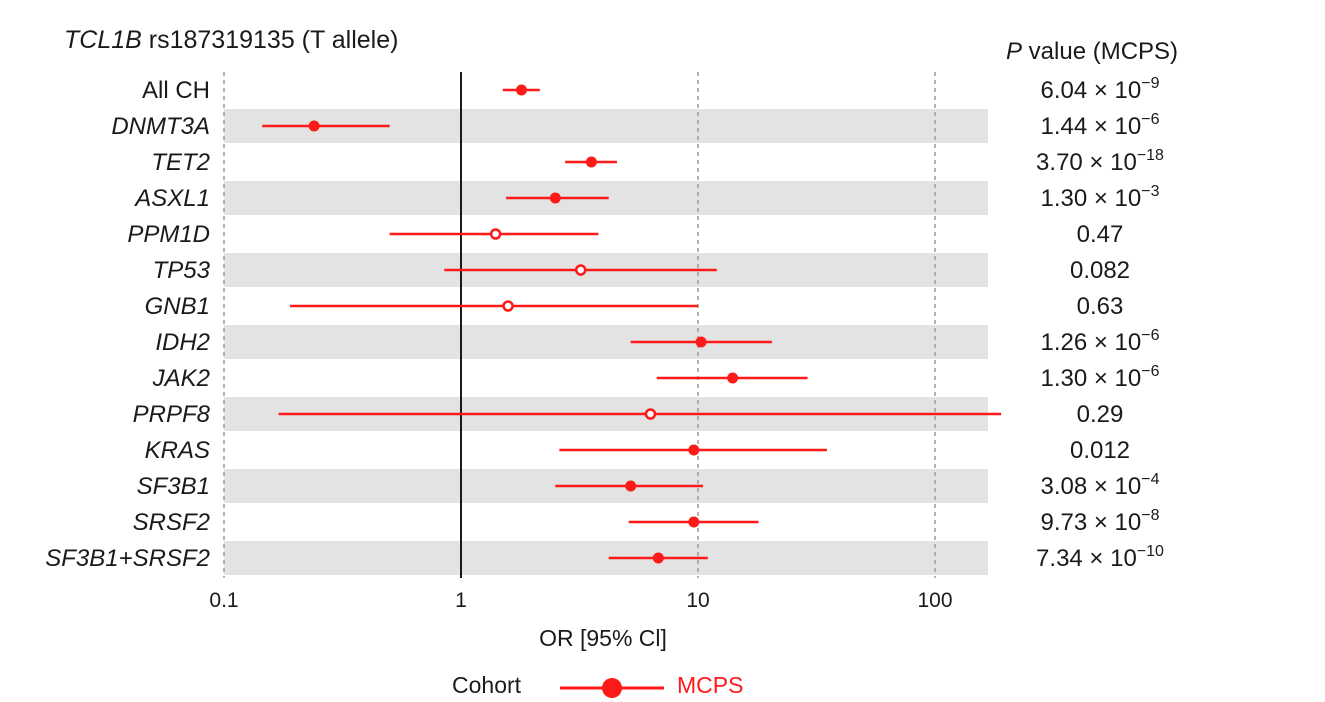 Image resolution: width=1325 pixels, height=702 pixels. I want to click on p-value: 3.08 × 10⁻⁴, so click(1099, 485).